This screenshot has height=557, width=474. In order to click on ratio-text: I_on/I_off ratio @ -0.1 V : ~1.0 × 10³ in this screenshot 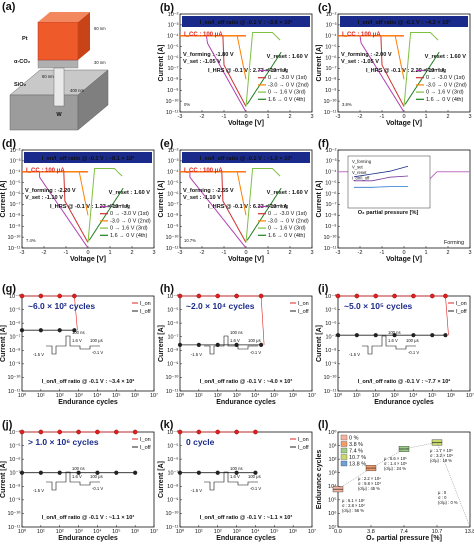, I will do `click(246, 158)`.